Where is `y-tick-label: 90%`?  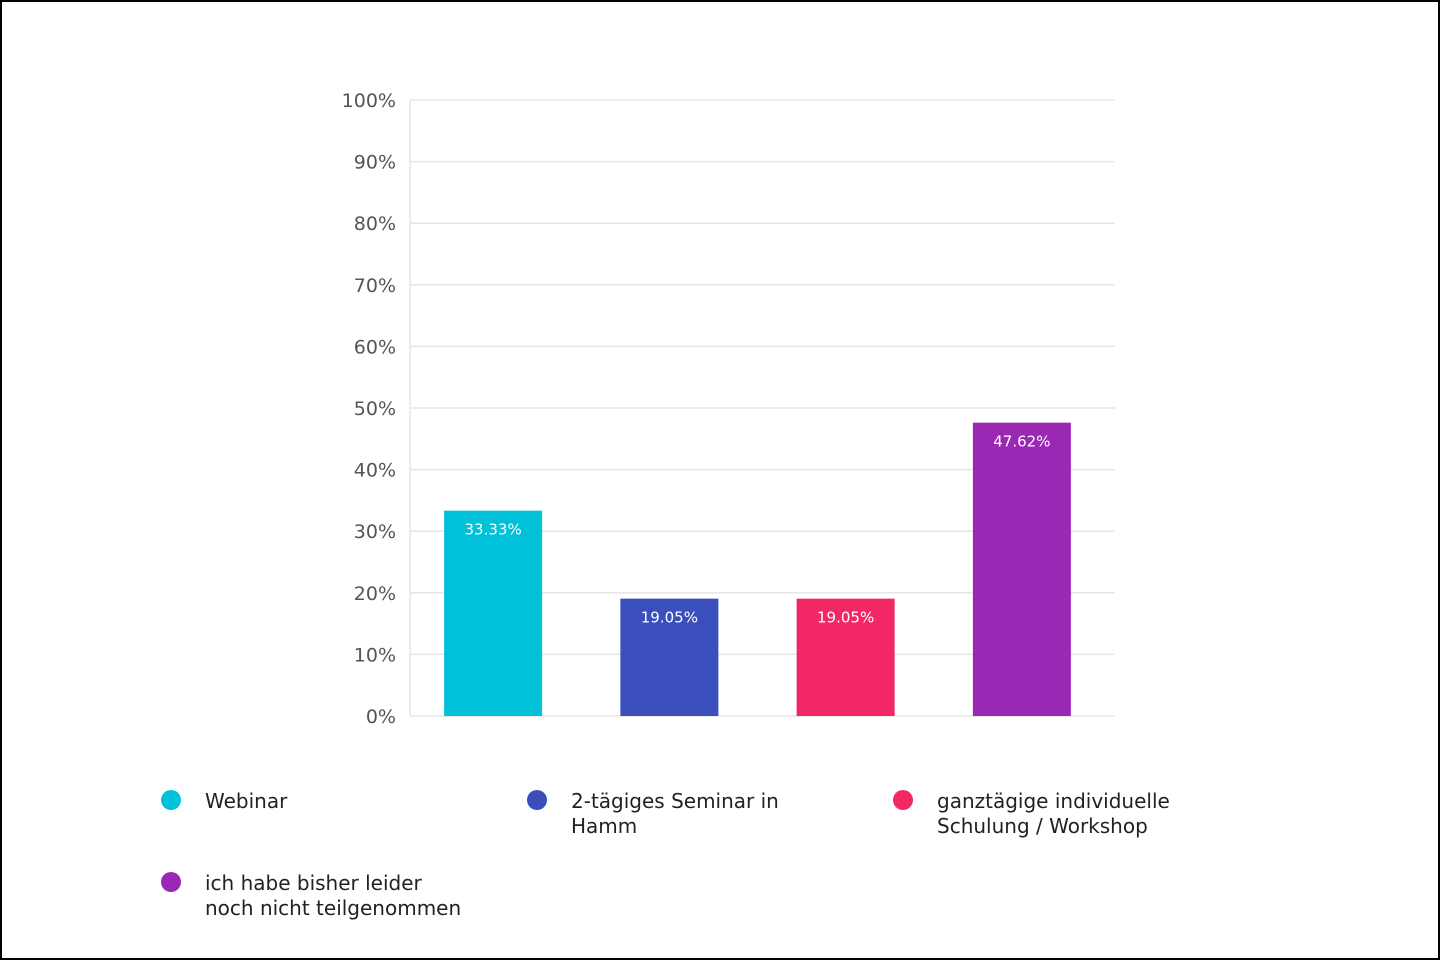 y-tick-label: 90% is located at coordinates (375, 163).